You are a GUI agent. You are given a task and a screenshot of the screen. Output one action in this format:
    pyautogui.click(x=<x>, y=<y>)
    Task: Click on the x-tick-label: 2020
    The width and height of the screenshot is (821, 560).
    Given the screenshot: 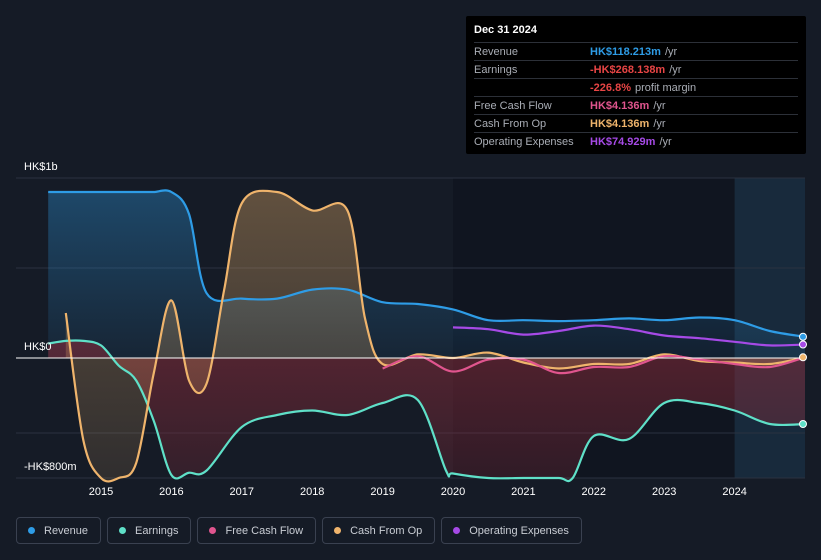 What is the action you would take?
    pyautogui.click(x=453, y=492)
    